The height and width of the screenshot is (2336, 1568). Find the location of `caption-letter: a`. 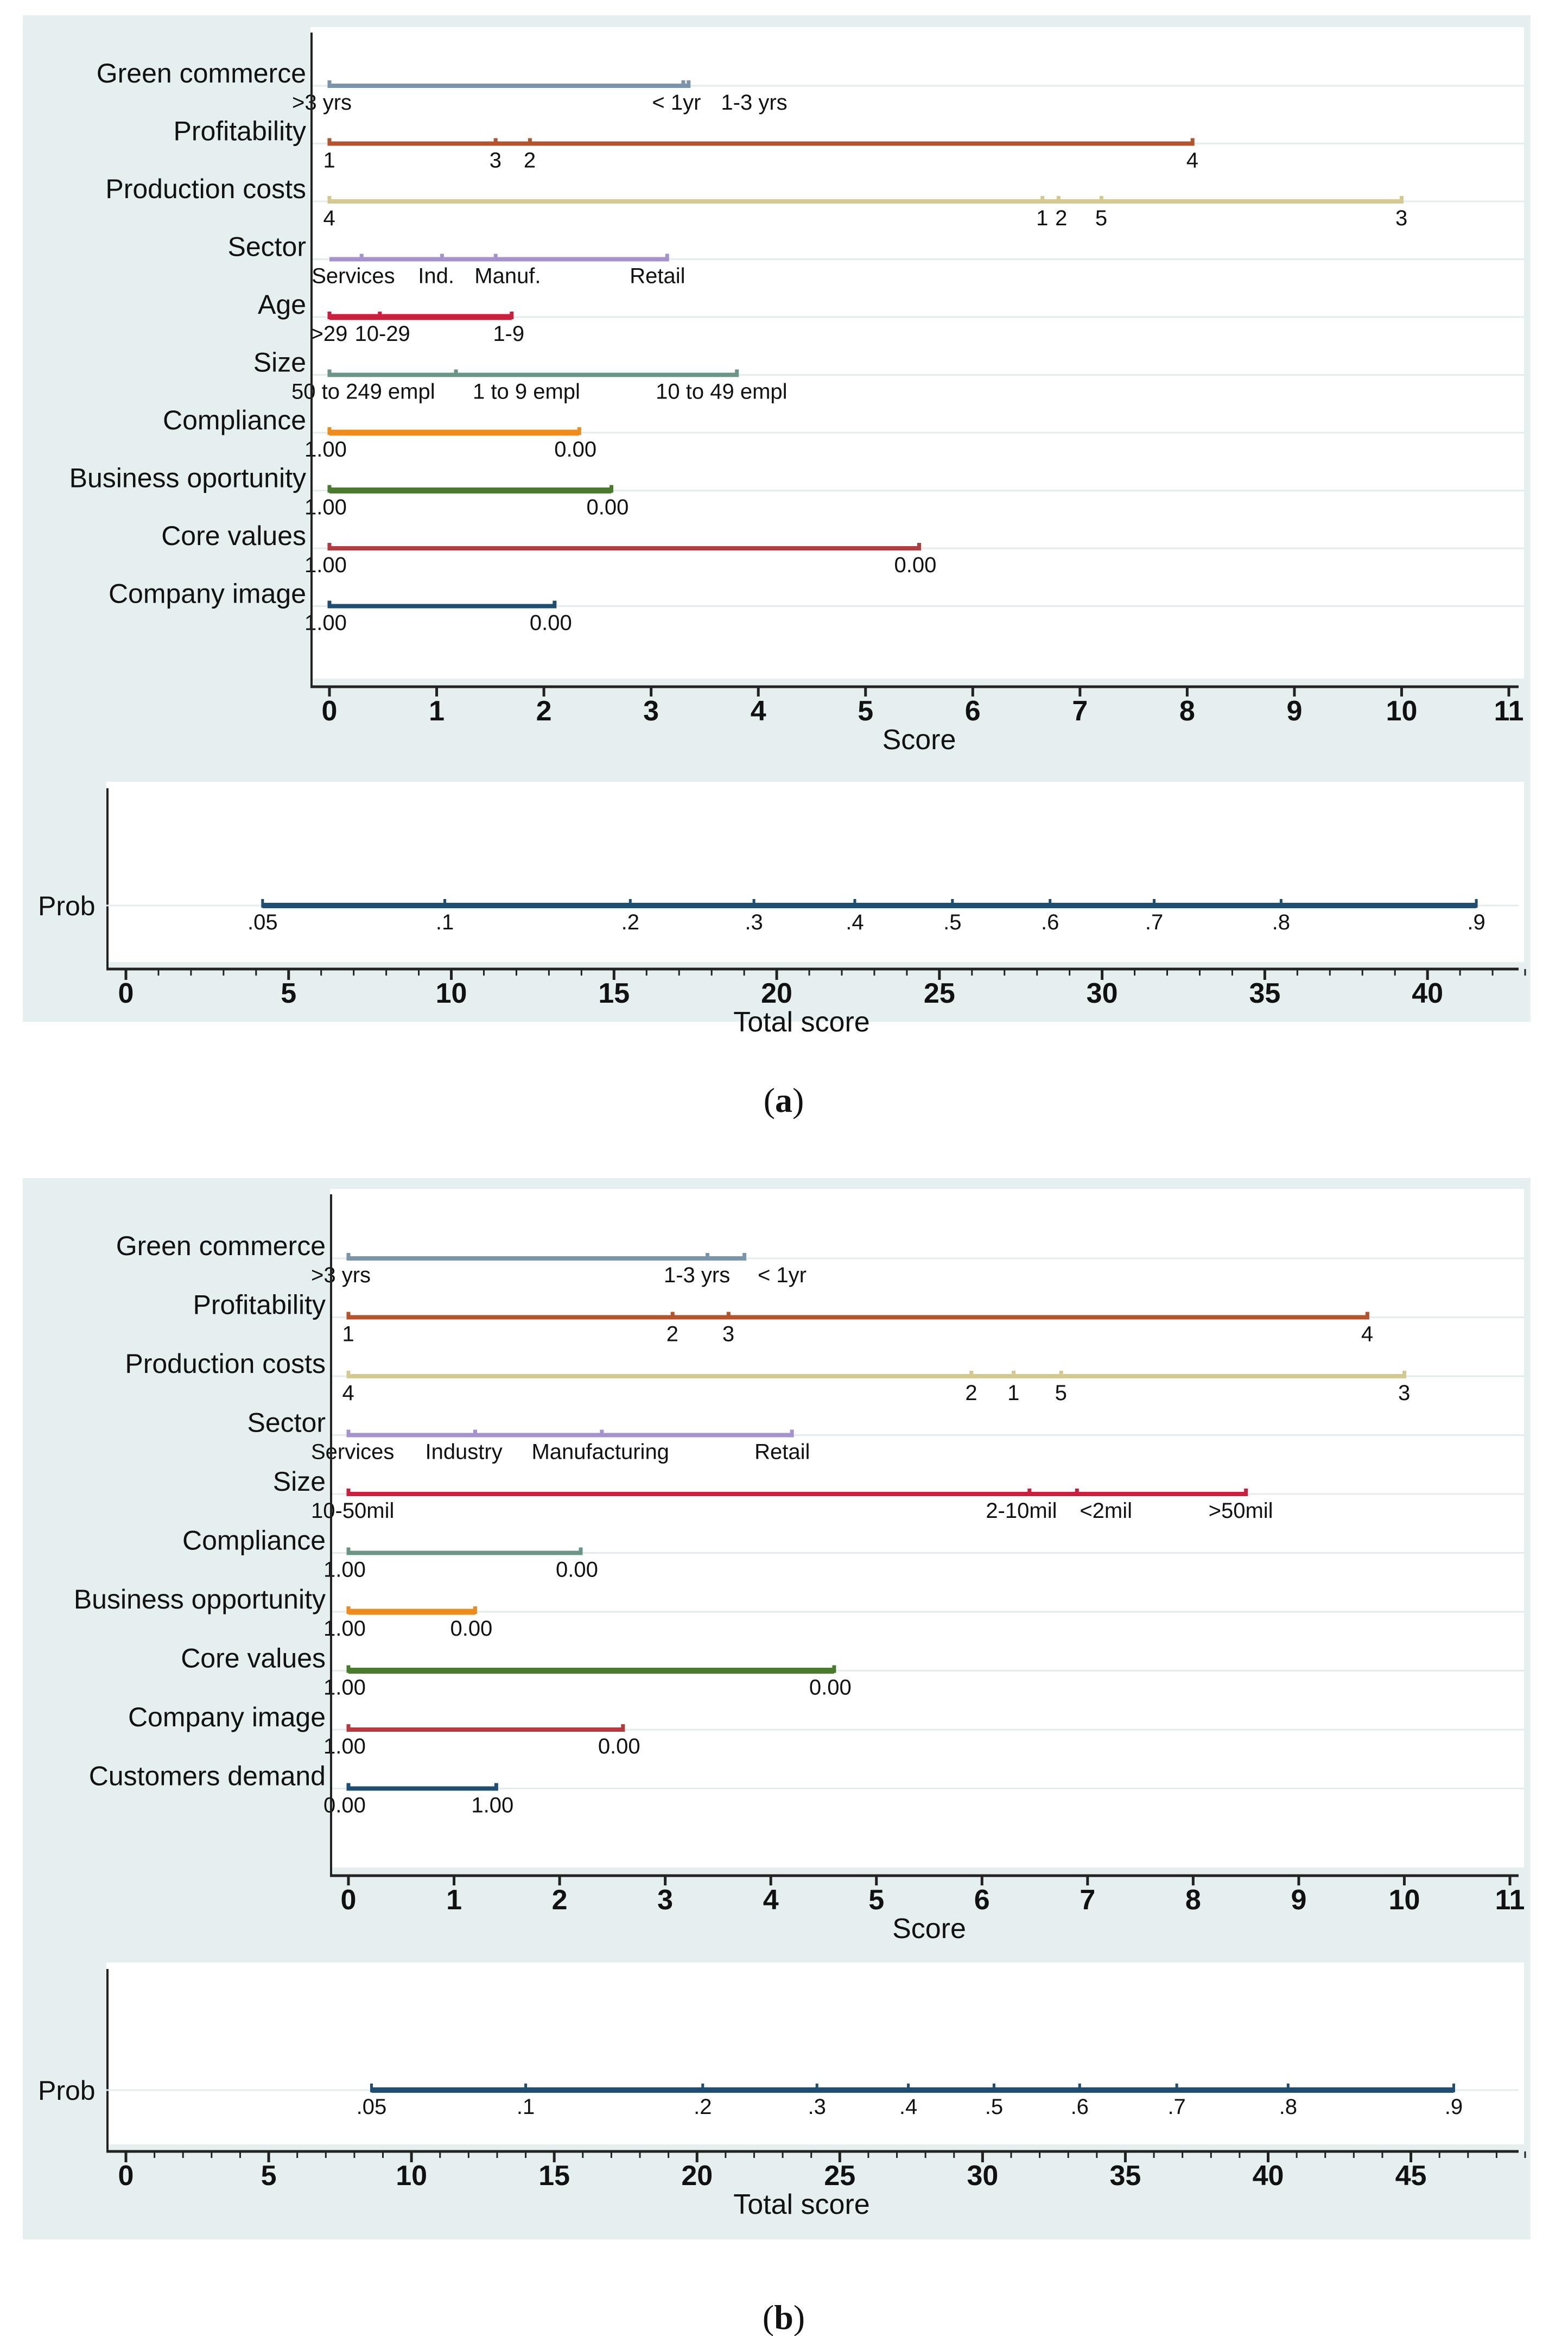

caption-letter: a is located at coordinates (783, 1100).